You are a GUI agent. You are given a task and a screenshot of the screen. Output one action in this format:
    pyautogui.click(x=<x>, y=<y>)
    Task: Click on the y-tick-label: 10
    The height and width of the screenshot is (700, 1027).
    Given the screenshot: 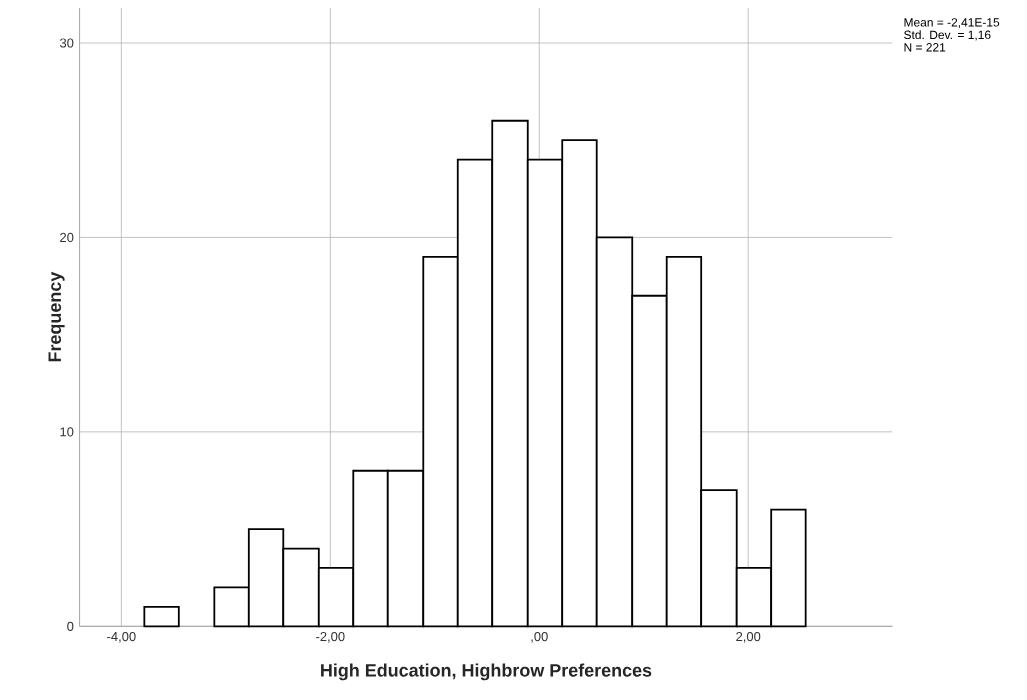 What is the action you would take?
    pyautogui.click(x=67, y=432)
    